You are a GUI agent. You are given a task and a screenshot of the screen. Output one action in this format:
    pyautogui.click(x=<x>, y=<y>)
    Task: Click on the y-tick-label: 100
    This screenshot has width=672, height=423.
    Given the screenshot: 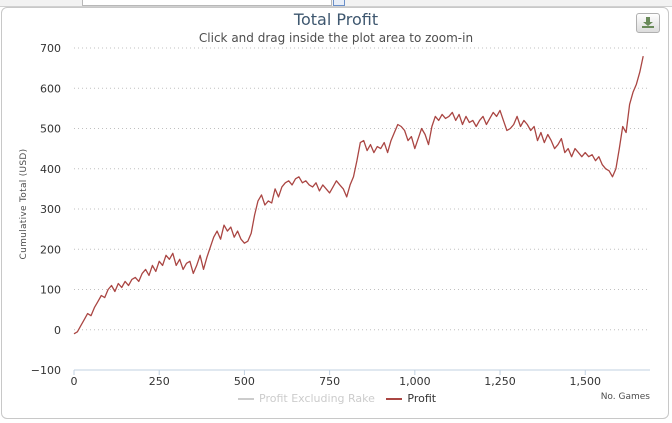 What is the action you would take?
    pyautogui.click(x=50, y=290)
    